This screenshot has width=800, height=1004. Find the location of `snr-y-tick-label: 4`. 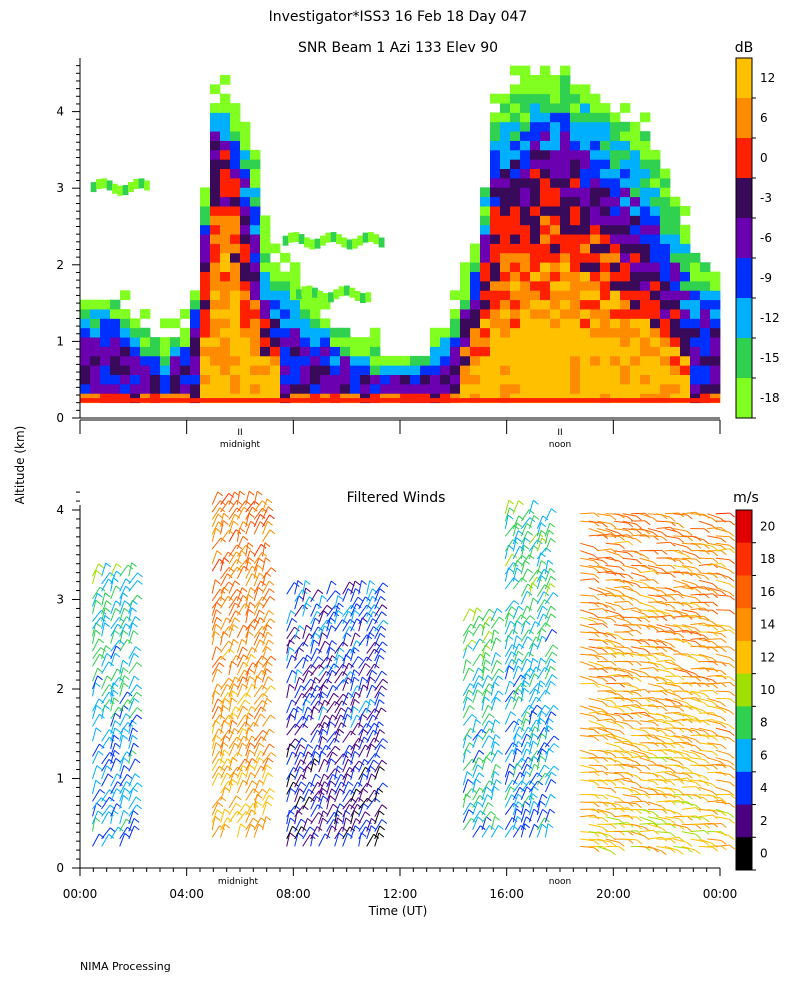

snr-y-tick-label: 4 is located at coordinates (60, 112).